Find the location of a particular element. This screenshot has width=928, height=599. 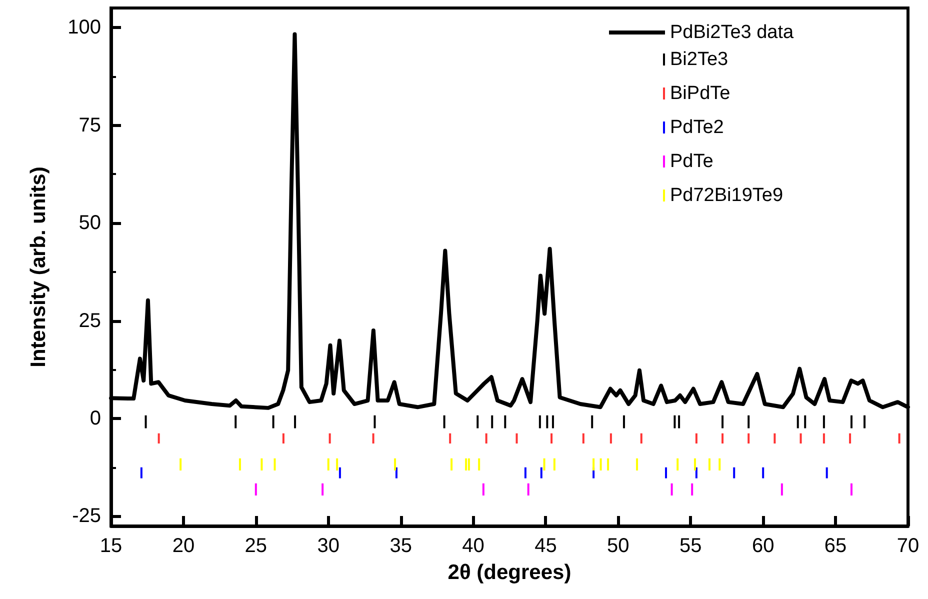

y-tick-label: 100 is located at coordinates (84, 27).